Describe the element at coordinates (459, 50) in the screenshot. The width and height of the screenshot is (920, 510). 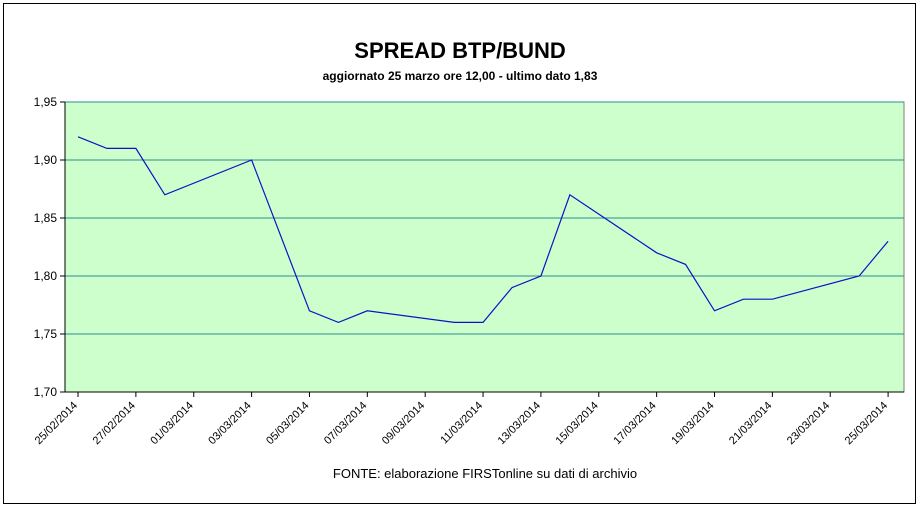
I see `chart-title: SPREAD BTP/BUND` at that location.